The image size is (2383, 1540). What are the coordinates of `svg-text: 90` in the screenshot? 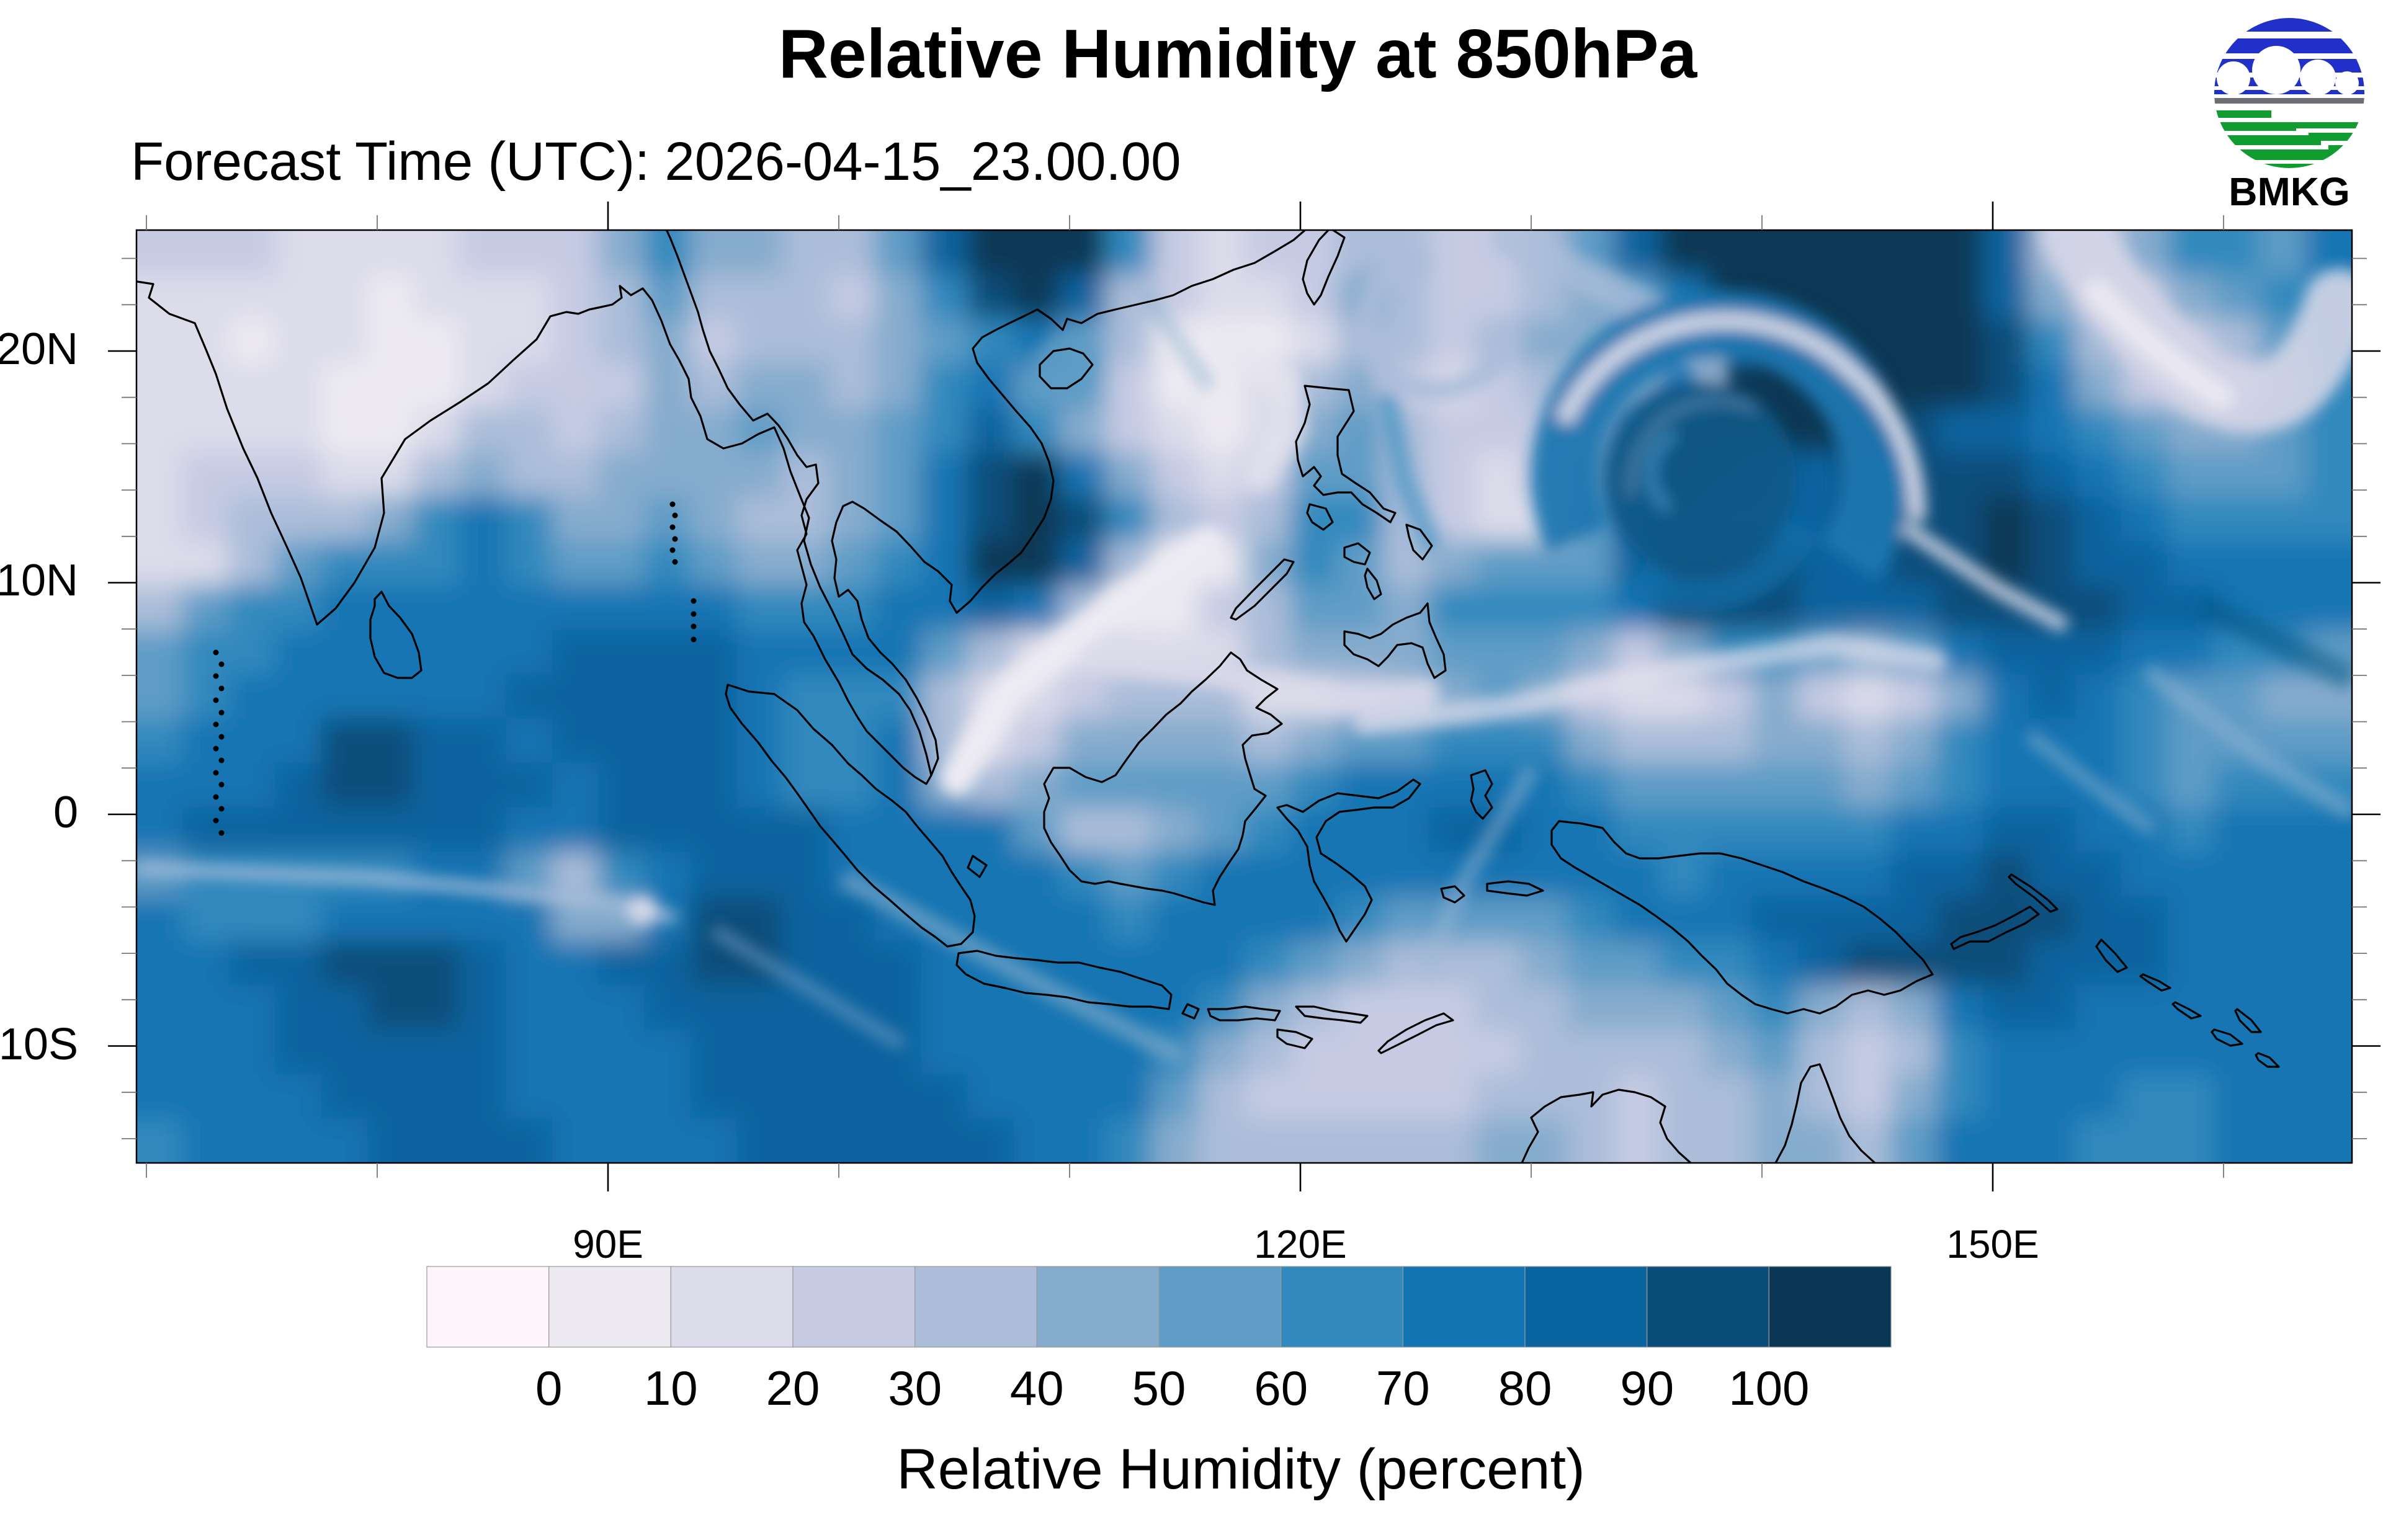 It's located at (1647, 1388).